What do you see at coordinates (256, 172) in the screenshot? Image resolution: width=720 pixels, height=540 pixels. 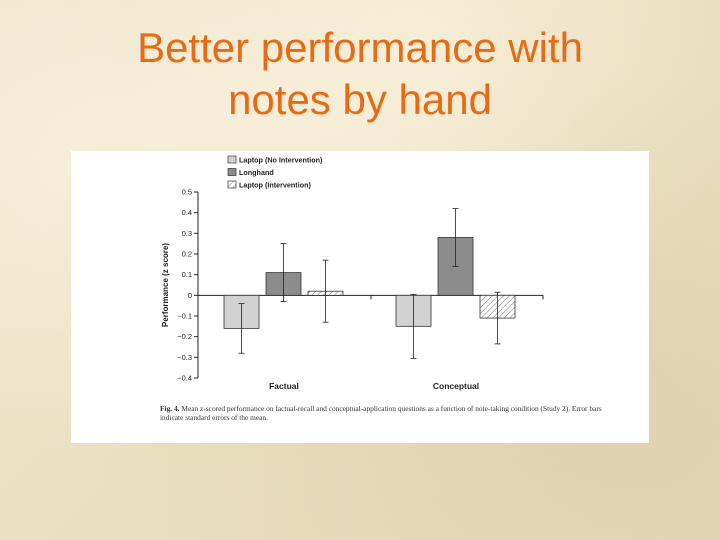 I see `legend-label: Longhand` at bounding box center [256, 172].